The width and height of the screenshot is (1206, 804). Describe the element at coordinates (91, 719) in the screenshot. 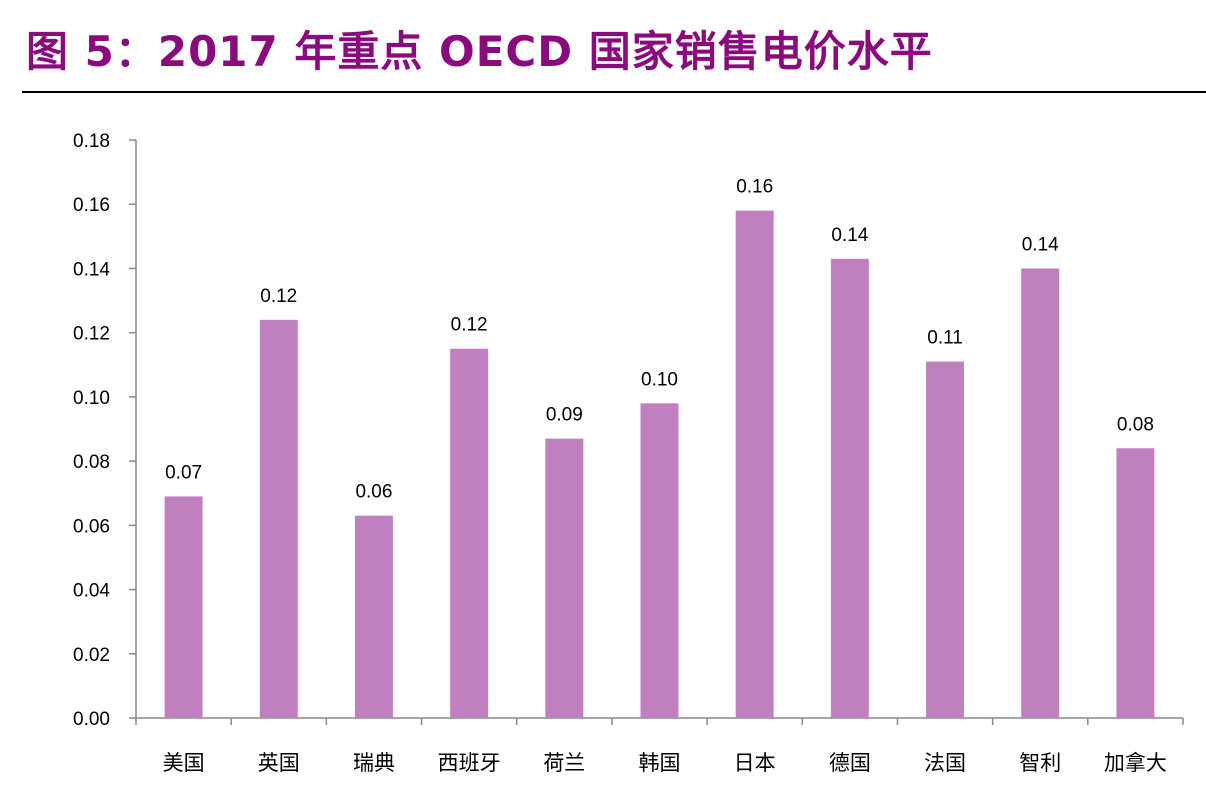

I see `y-tick-label: 0.00` at that location.